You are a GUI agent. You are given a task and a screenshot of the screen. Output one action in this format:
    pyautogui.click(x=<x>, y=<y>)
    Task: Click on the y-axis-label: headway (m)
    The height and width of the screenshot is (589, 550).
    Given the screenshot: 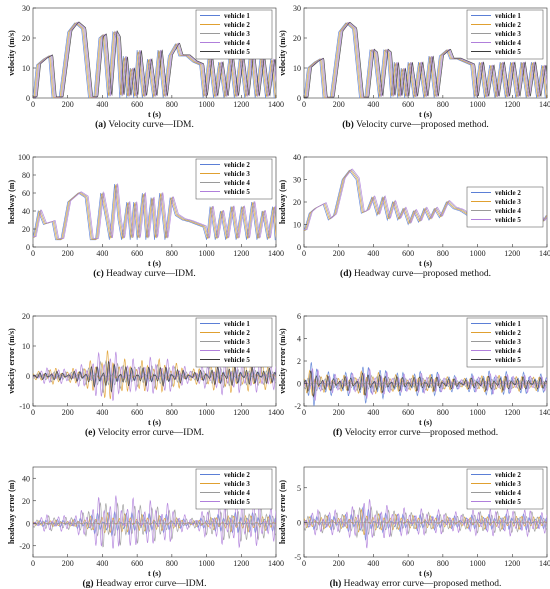 What is the action you would take?
    pyautogui.click(x=282, y=202)
    